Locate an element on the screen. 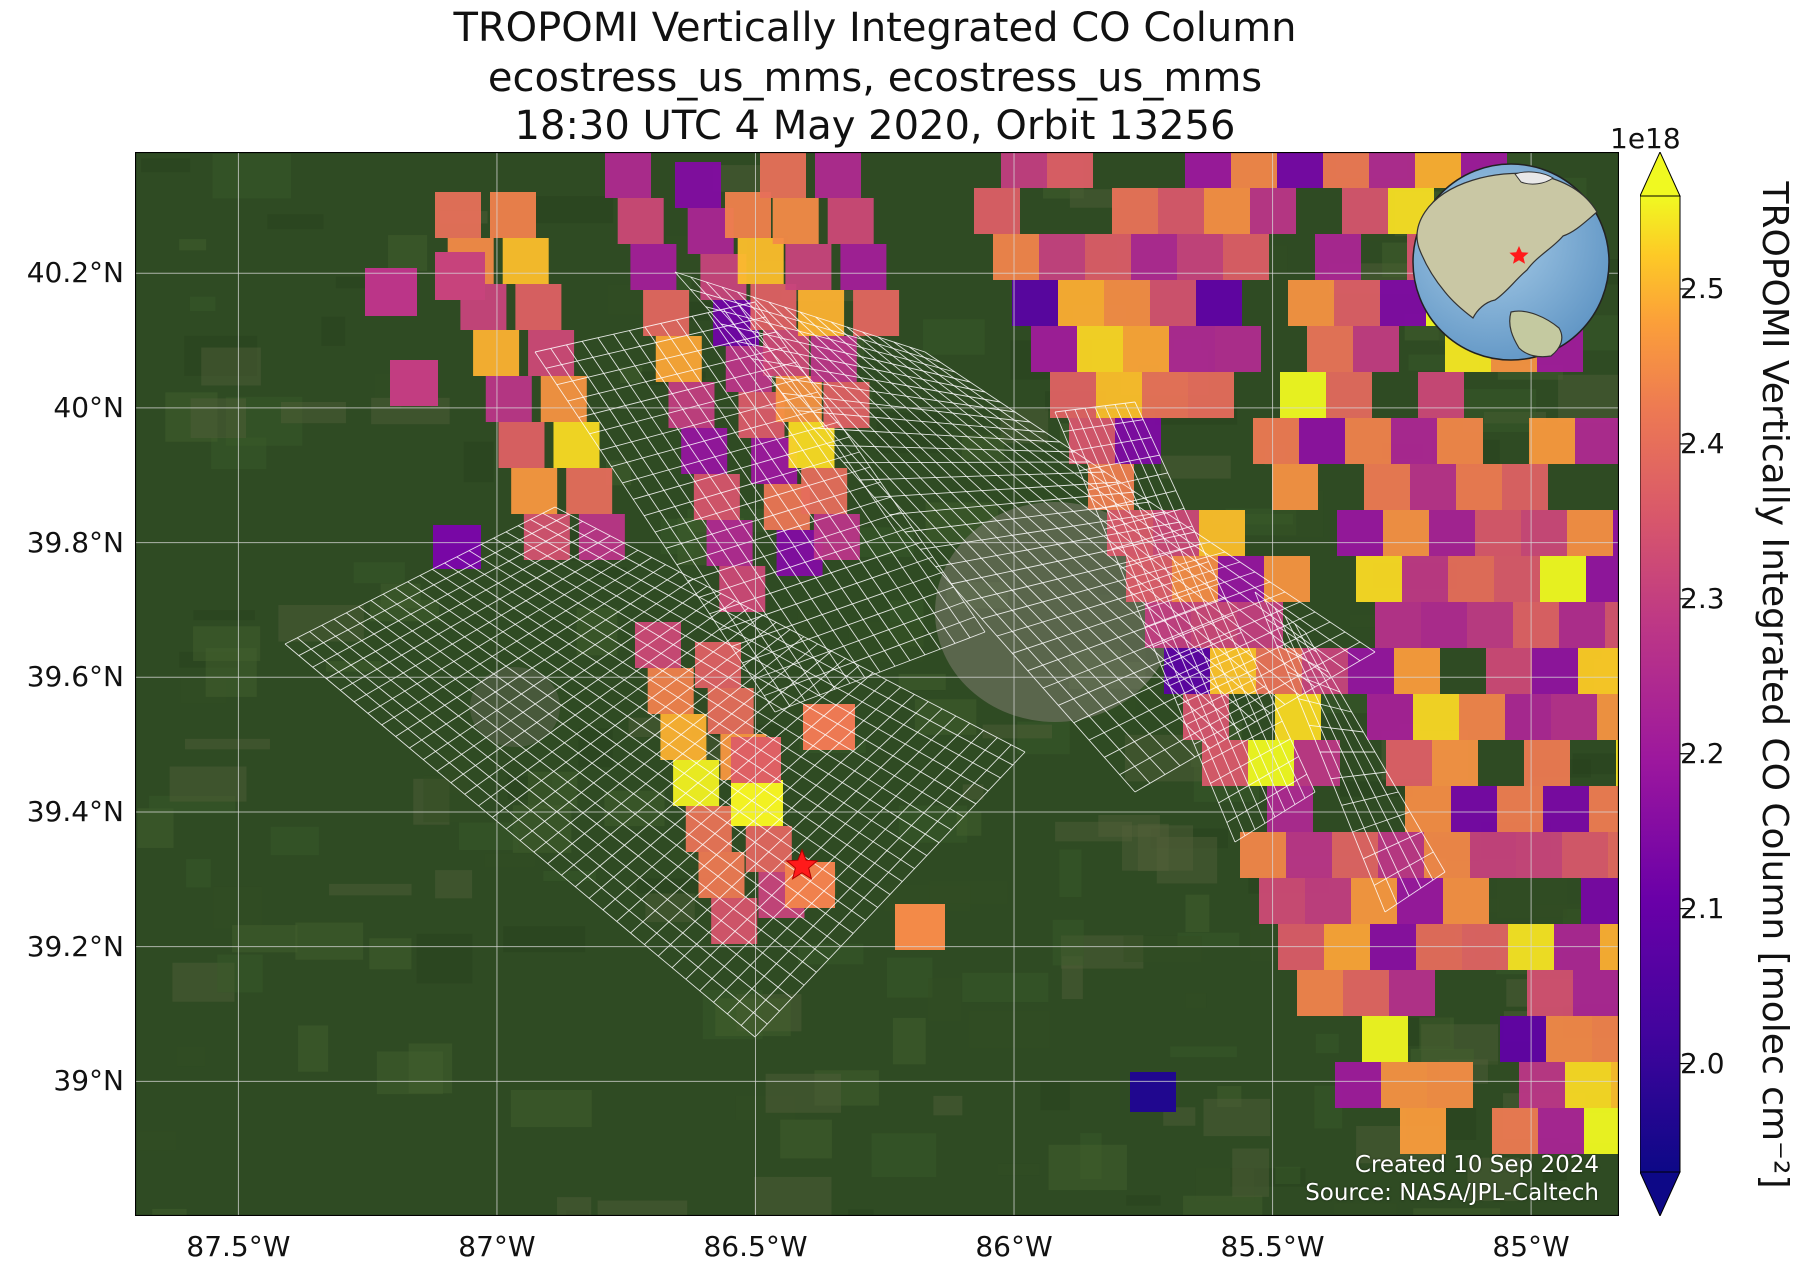  inset-globe is located at coordinates (1511, 262).